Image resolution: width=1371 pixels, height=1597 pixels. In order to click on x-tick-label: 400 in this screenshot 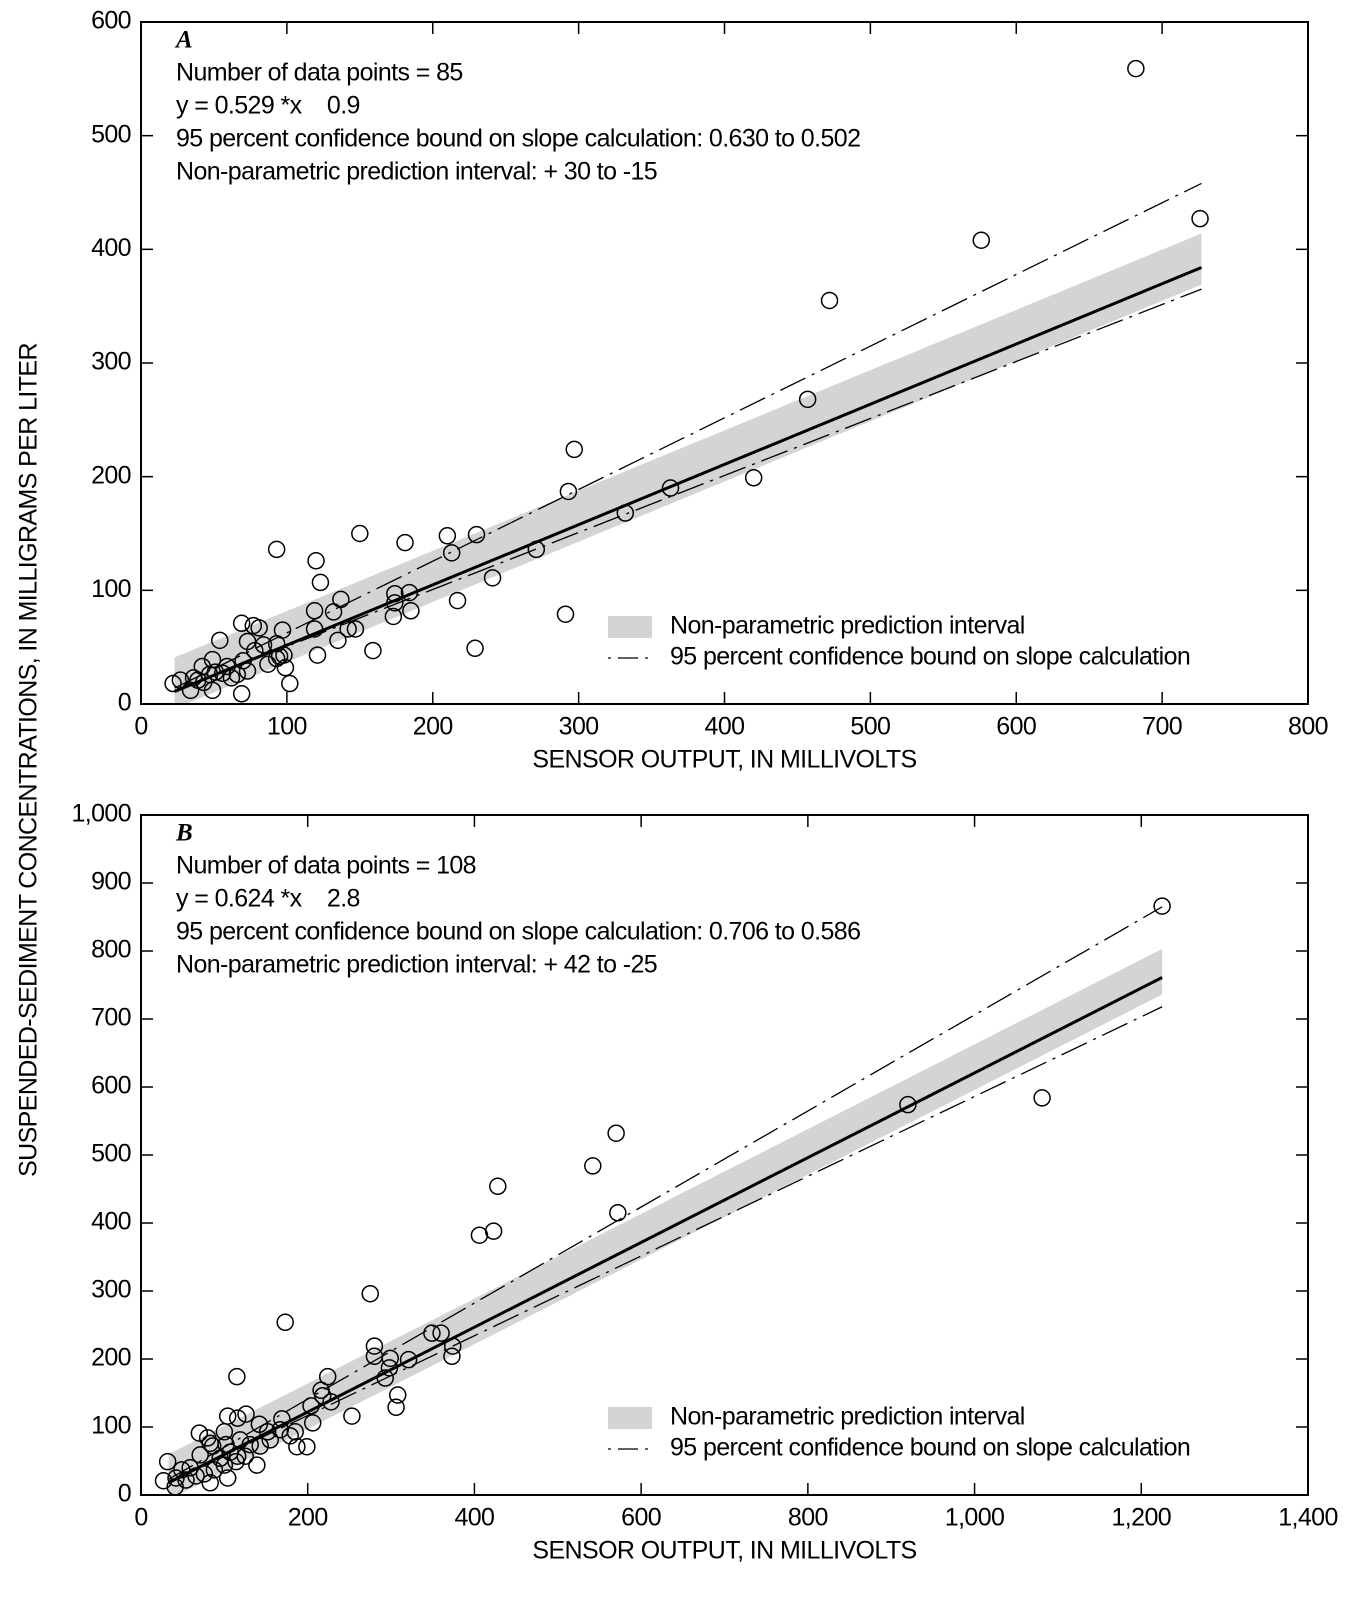, I will do `click(725, 727)`.